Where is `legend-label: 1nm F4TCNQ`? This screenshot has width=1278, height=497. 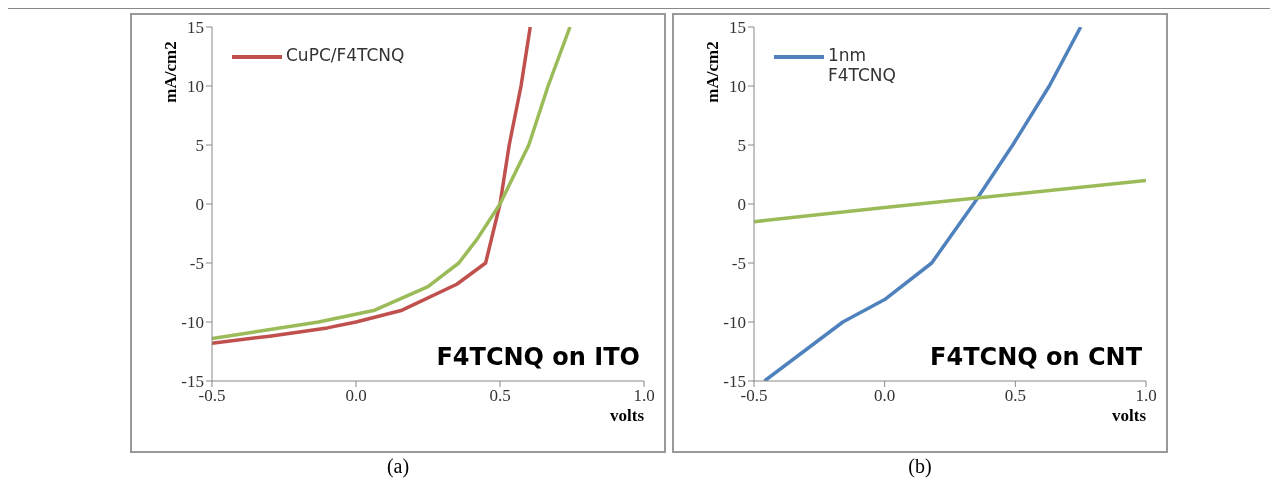
legend-label: 1nm F4TCNQ is located at coordinates (862, 65).